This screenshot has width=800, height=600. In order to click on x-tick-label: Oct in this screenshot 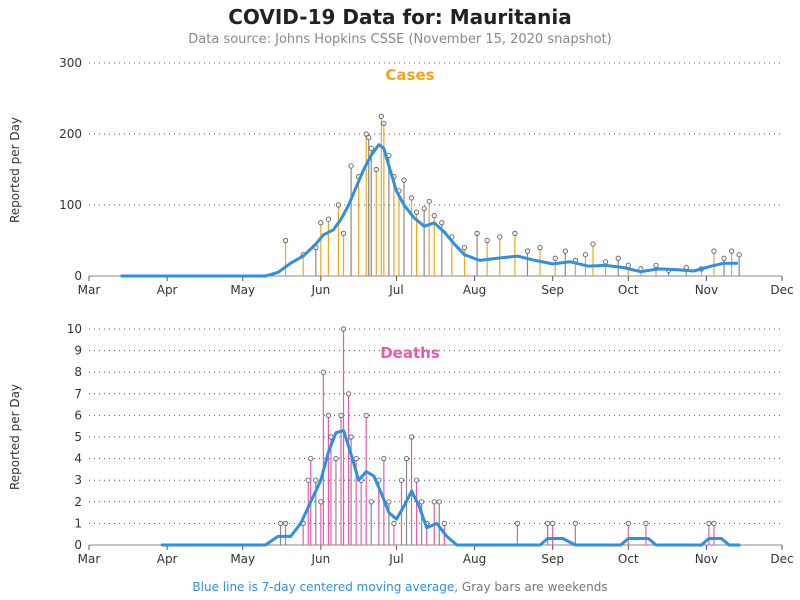, I will do `click(628, 559)`.